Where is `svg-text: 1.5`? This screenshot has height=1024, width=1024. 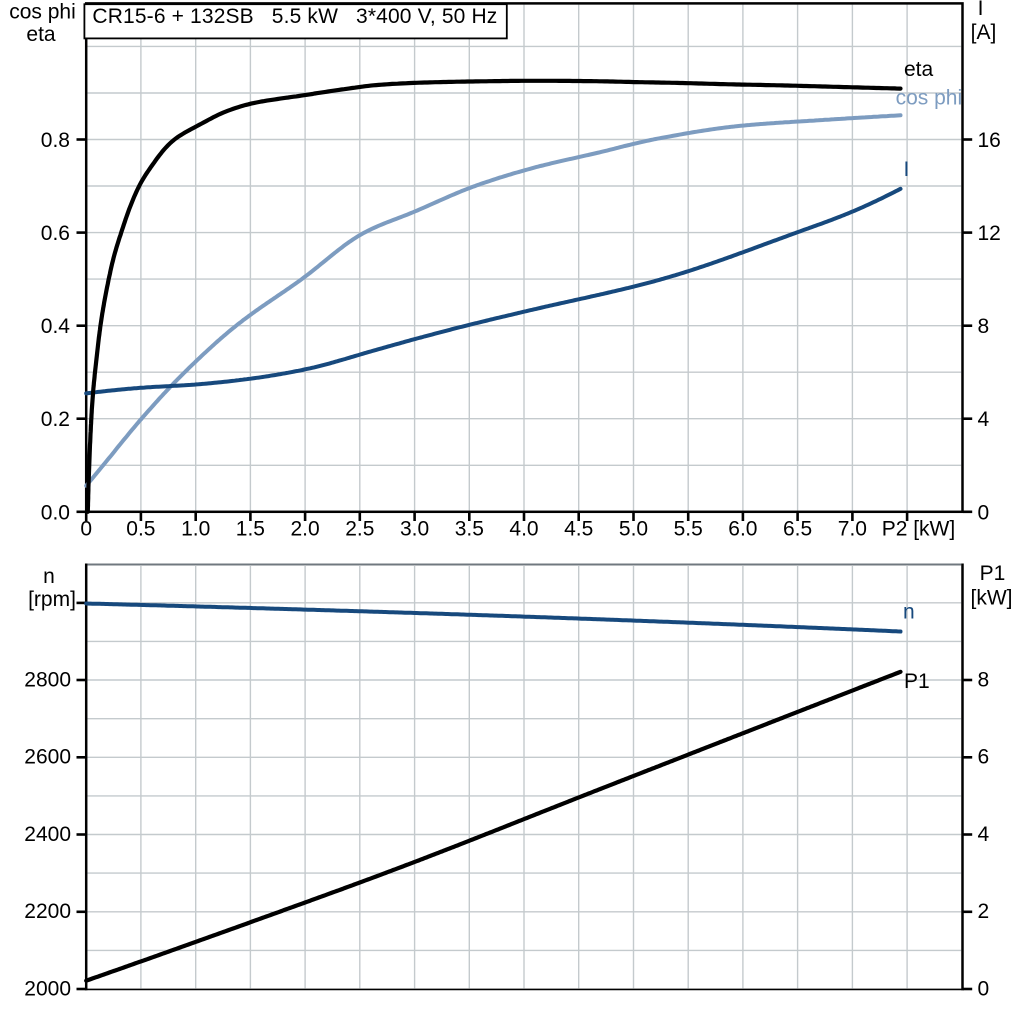
svg-text: 1.5 is located at coordinates (250, 529).